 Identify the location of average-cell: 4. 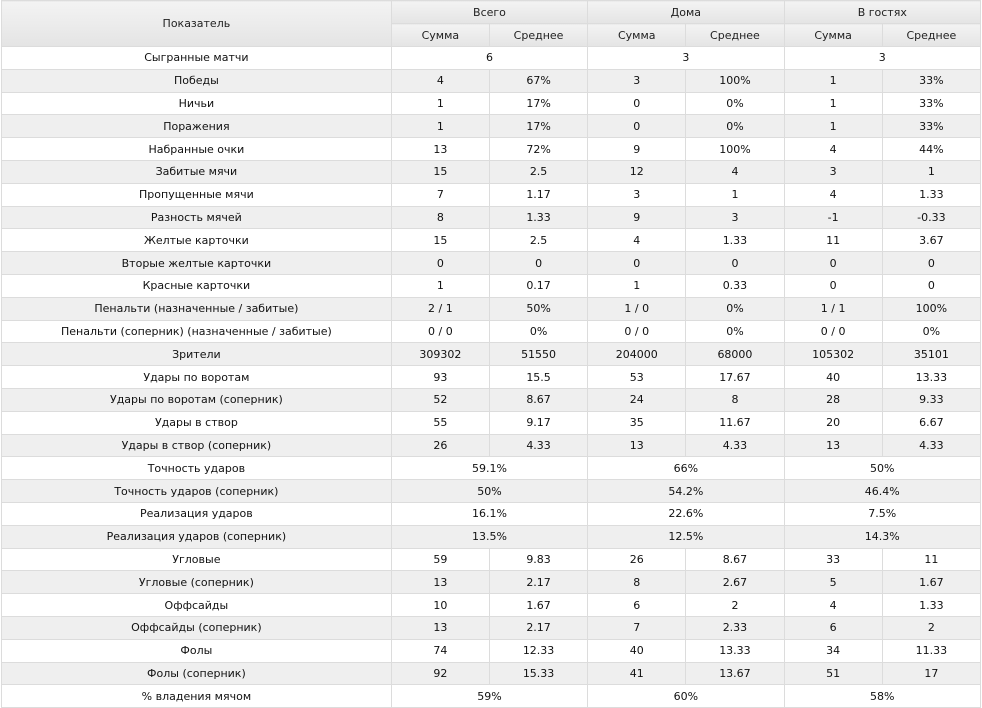
(735, 171).